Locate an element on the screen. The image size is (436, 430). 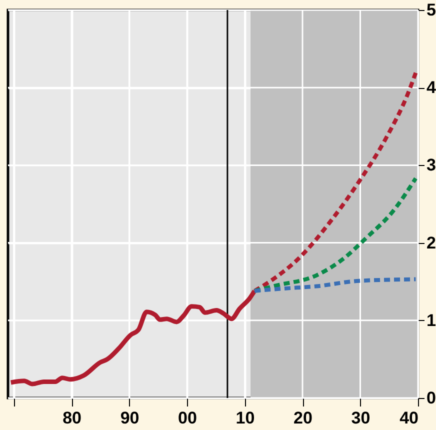
x-tick-label: 90 is located at coordinates (130, 418).